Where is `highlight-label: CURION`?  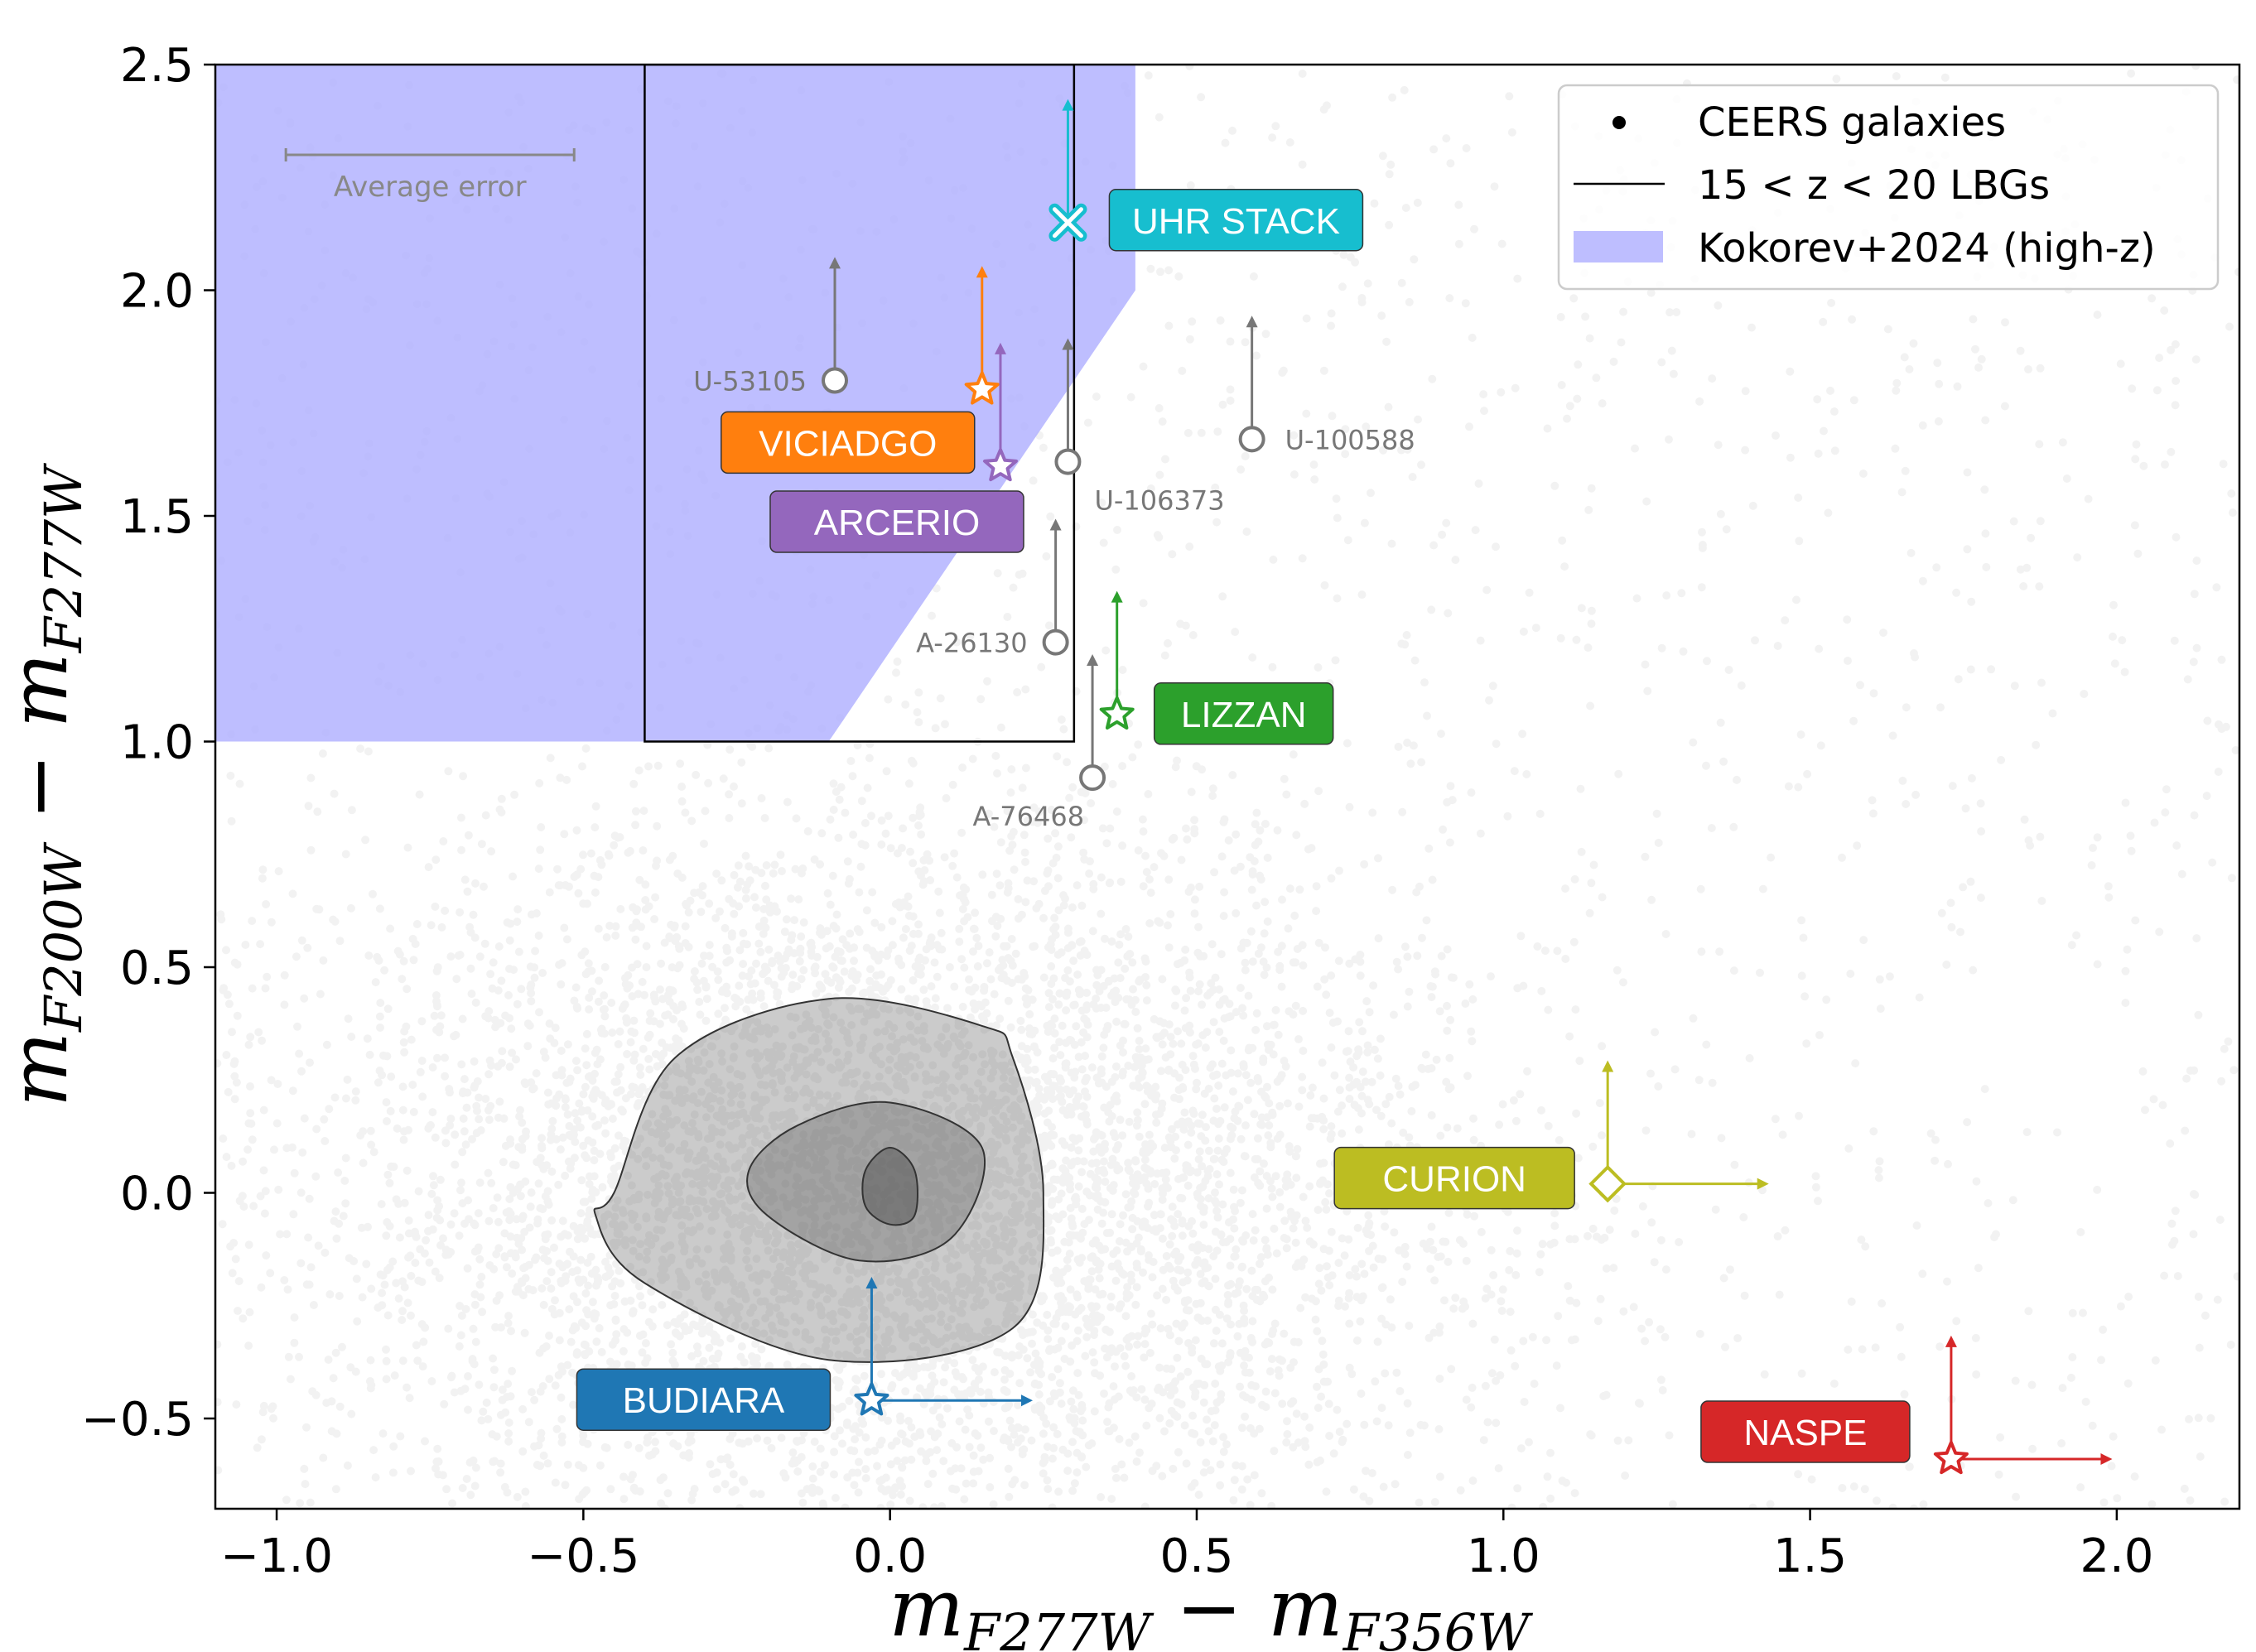 highlight-label: CURION is located at coordinates (1454, 1179).